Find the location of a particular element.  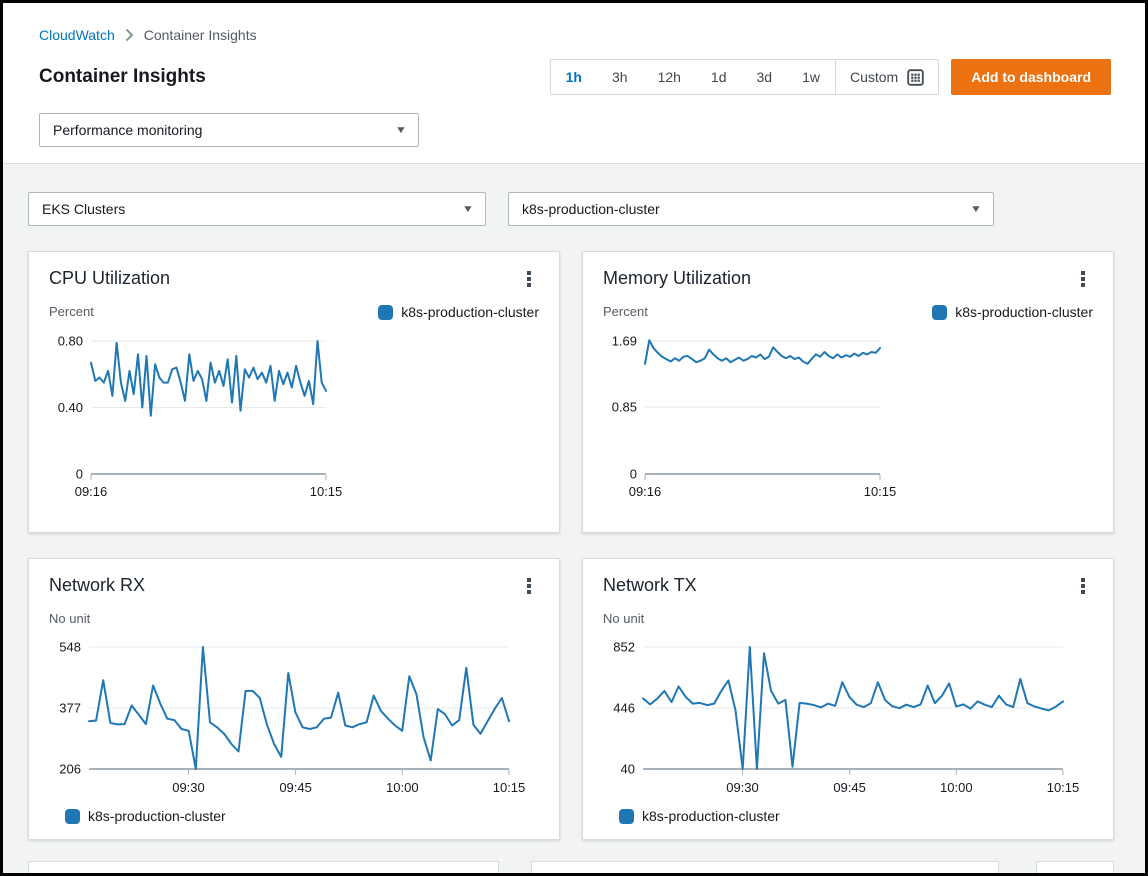

view-dropdown-value: Performance monitoring is located at coordinates (128, 130).